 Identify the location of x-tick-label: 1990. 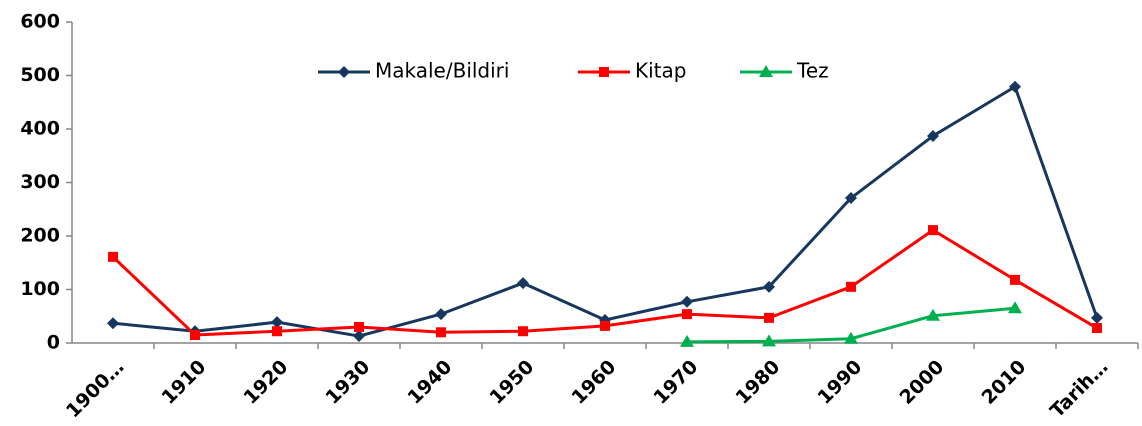
(839, 382).